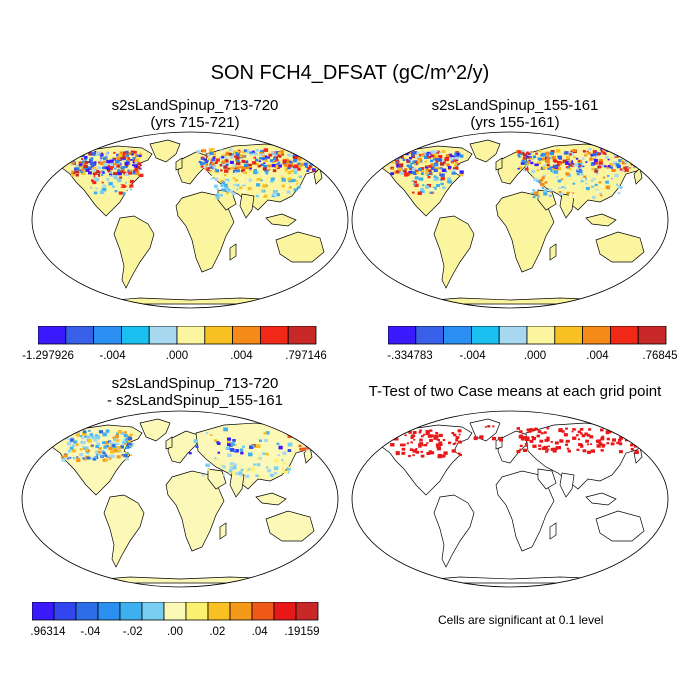 The image size is (700, 700). I want to click on panel-title-case1: s2sLandSpinup_713-720 (yrs 715-721), so click(195, 114).